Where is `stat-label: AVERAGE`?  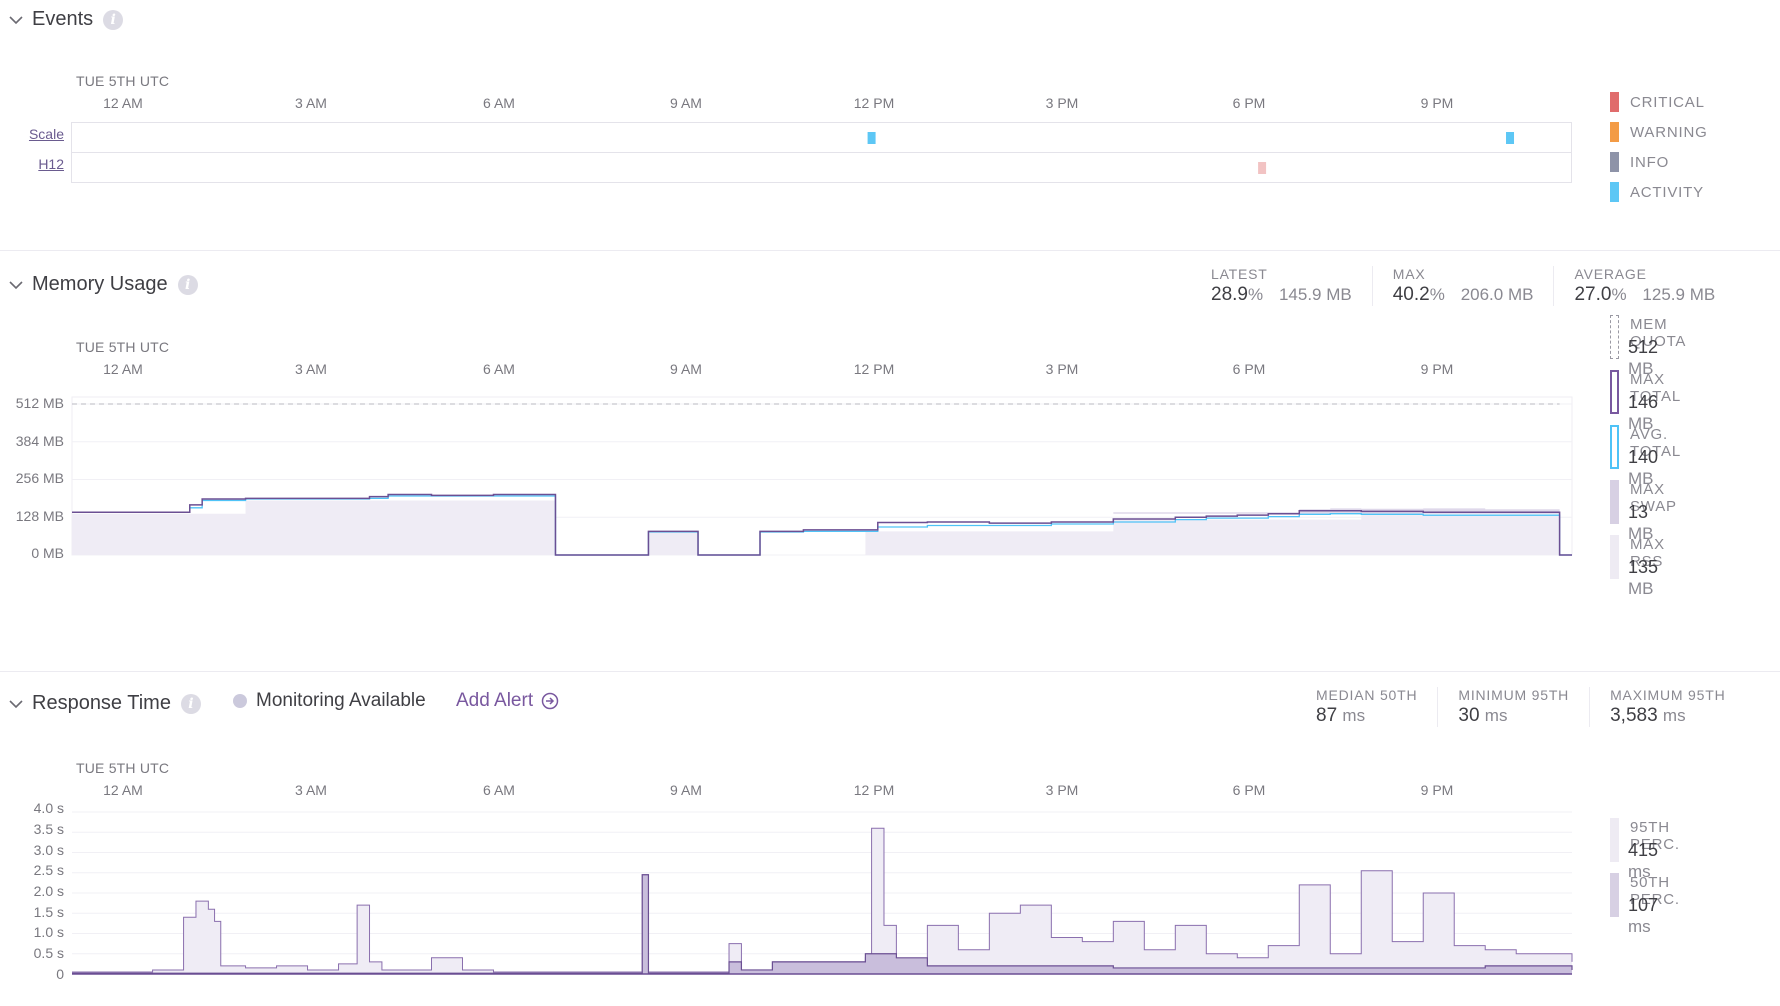 stat-label: AVERAGE is located at coordinates (1610, 274).